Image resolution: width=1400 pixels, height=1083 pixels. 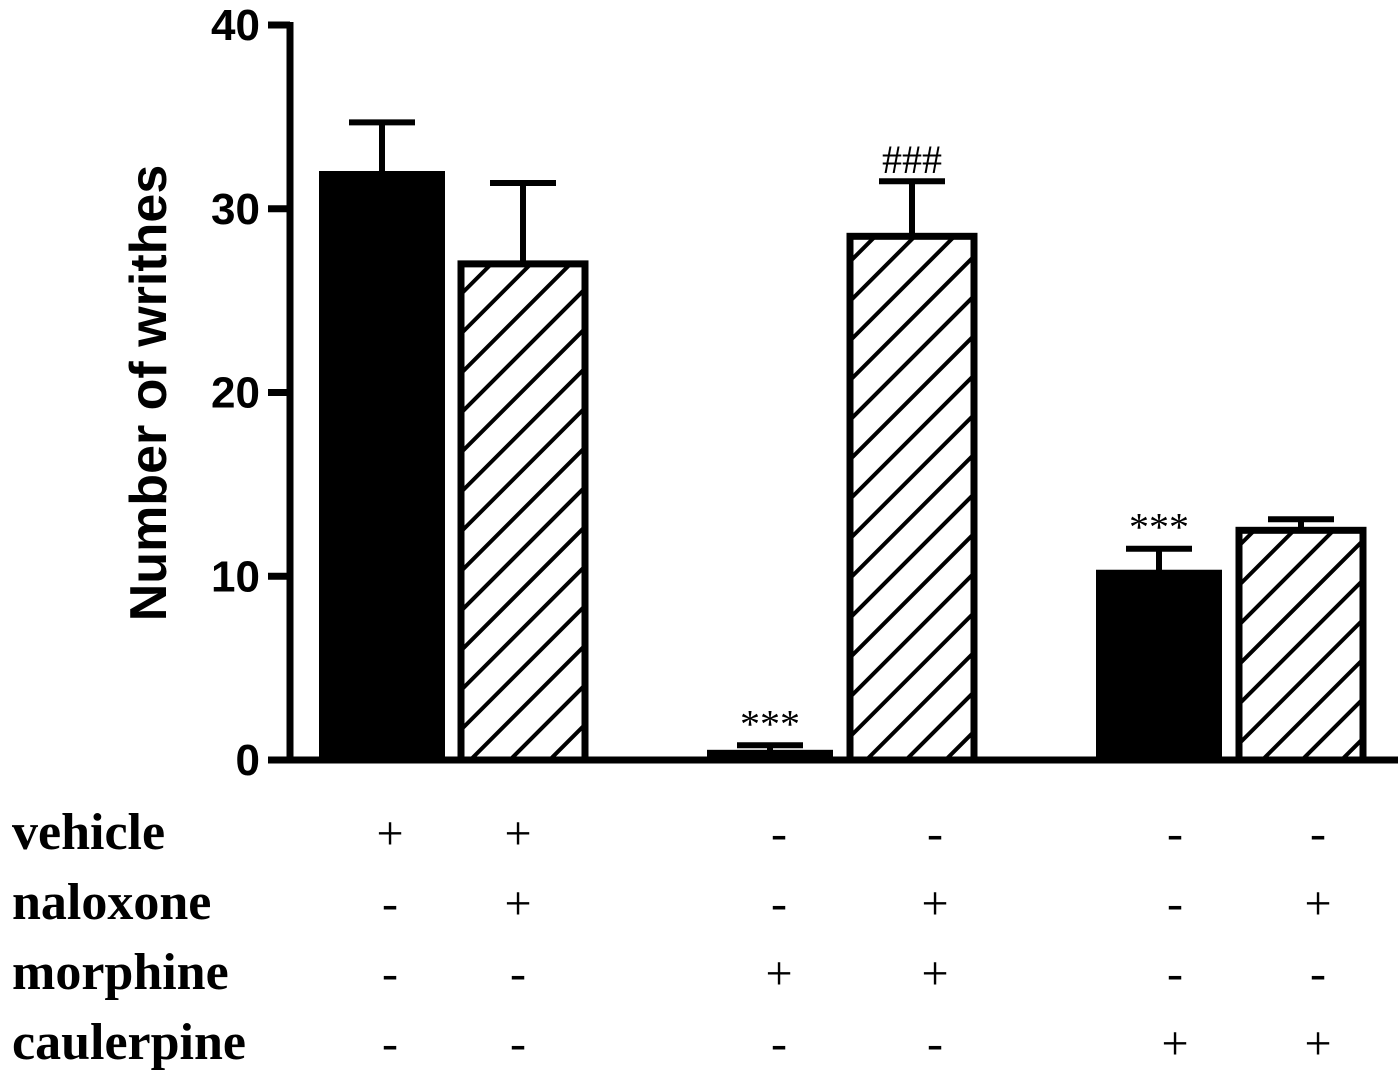 What do you see at coordinates (235, 393) in the screenshot?
I see `y-tick-label: 20` at bounding box center [235, 393].